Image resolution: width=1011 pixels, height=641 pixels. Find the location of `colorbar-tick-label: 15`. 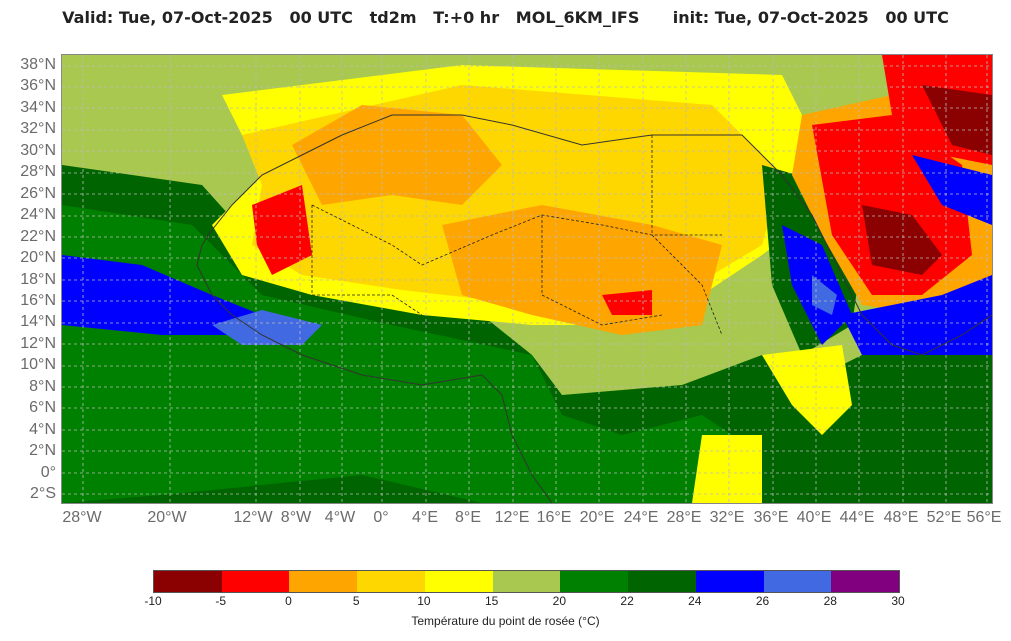

colorbar-tick-label: 15 is located at coordinates (491, 601).